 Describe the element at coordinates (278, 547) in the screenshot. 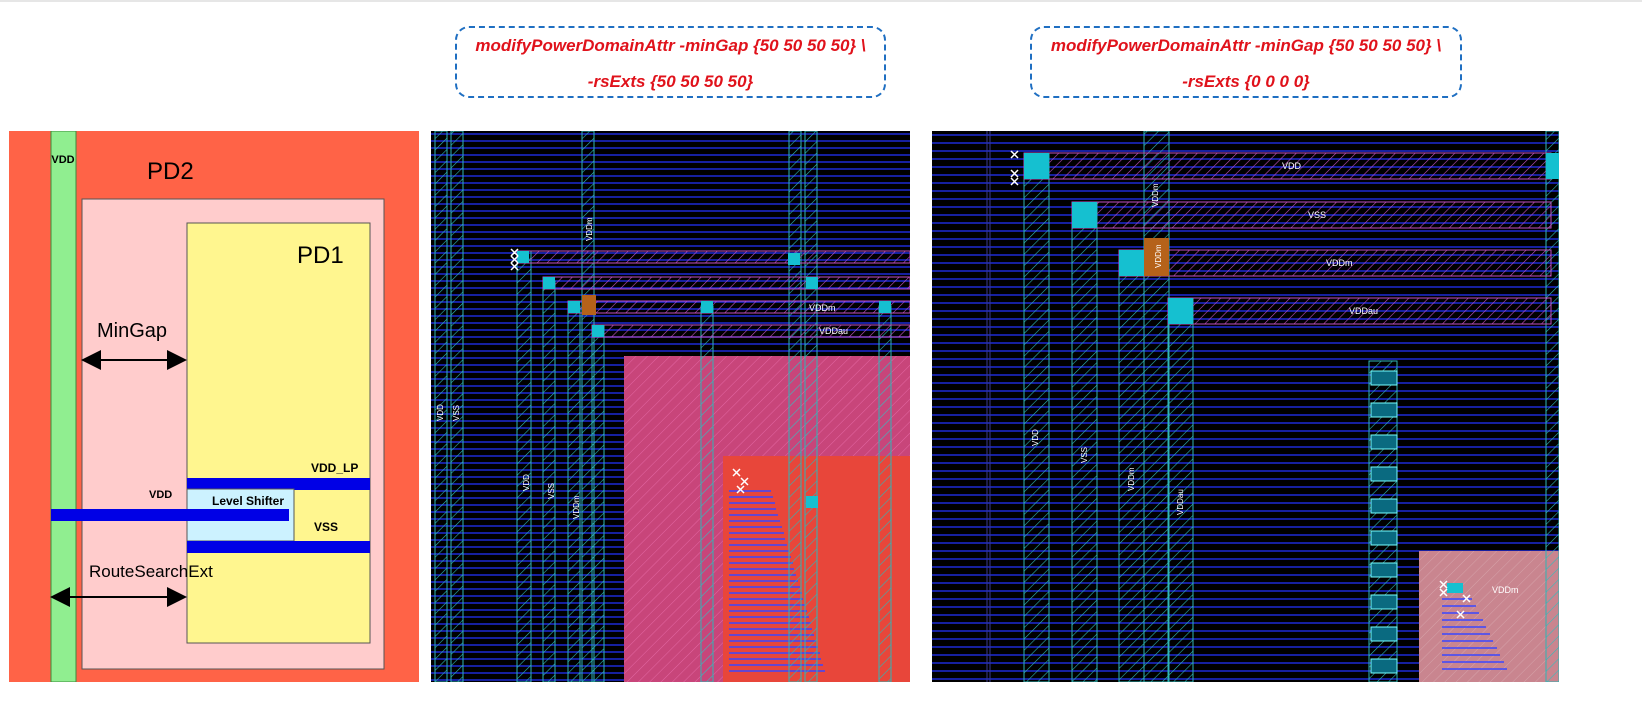

I see `vss-rail` at that location.